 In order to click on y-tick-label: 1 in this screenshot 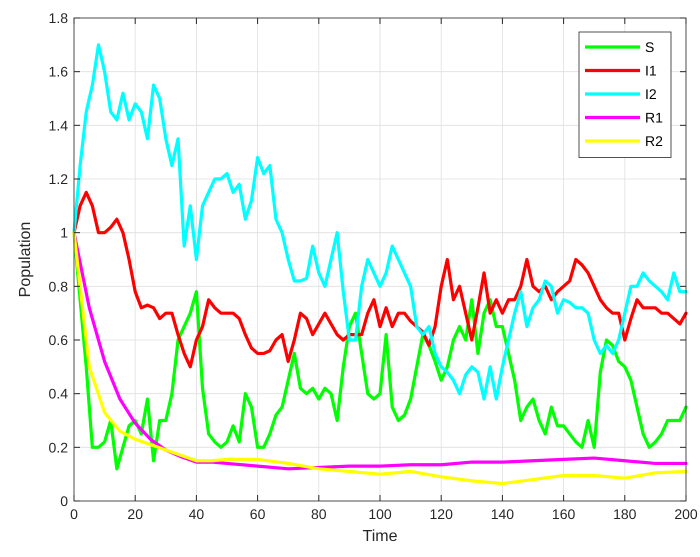, I will do `click(64, 232)`.